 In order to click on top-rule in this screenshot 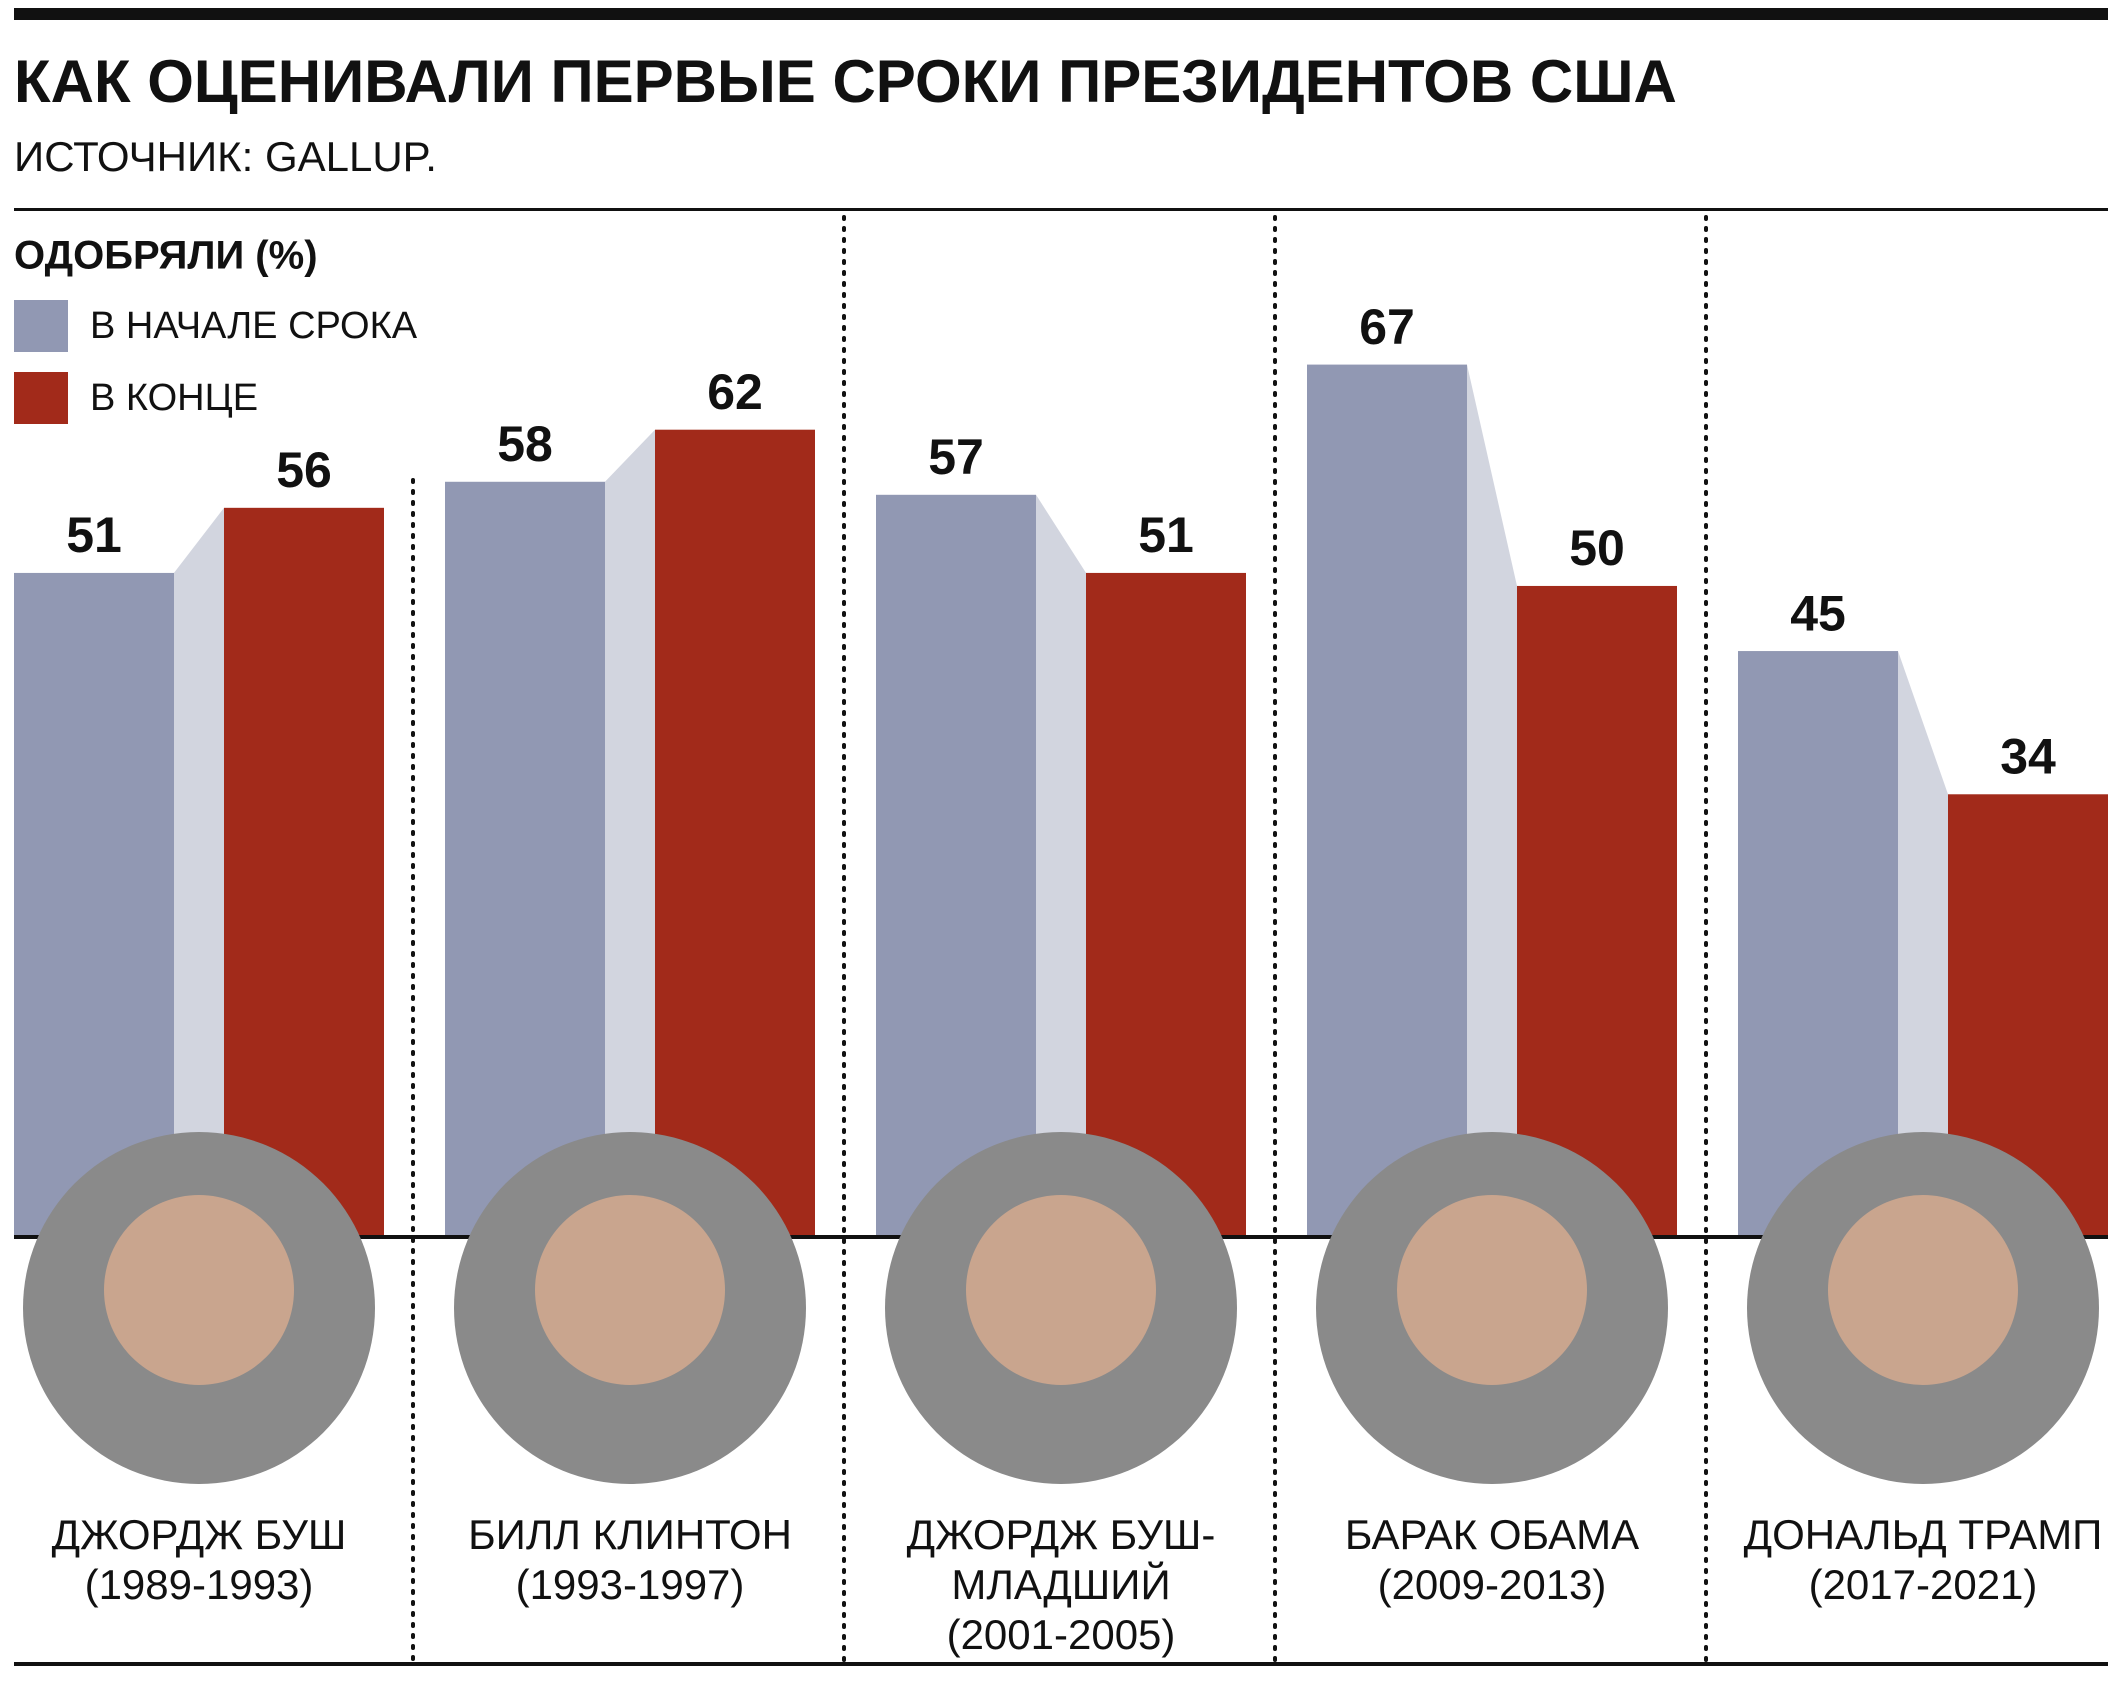, I will do `click(1061, 14)`.